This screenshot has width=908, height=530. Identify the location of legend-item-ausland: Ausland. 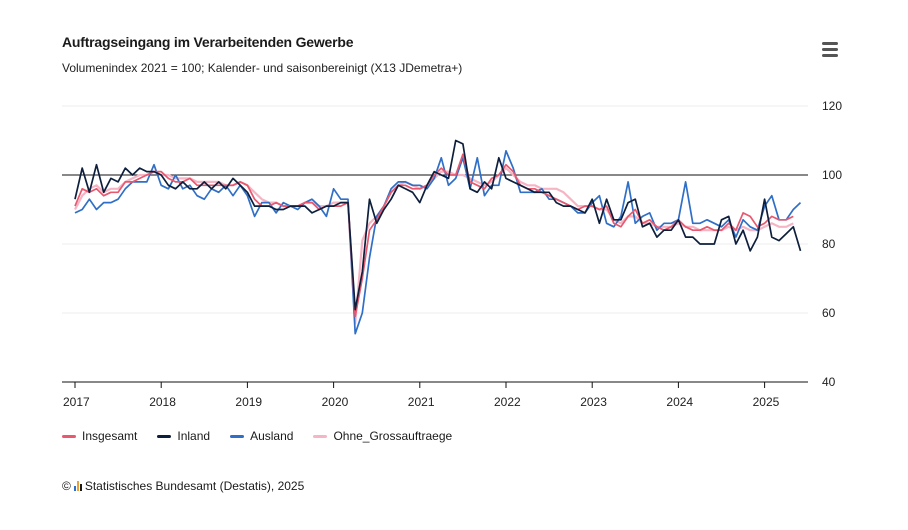
(261, 436).